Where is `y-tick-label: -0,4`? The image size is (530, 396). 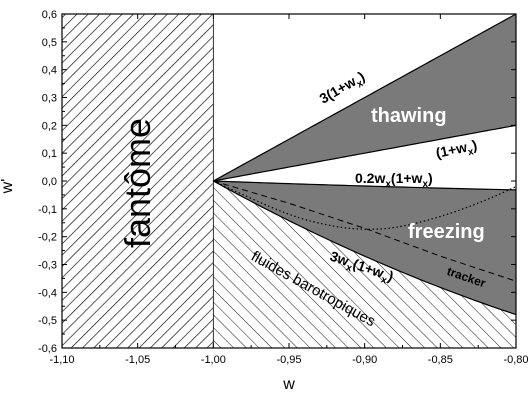
y-tick-label: -0,4 is located at coordinates (47, 293).